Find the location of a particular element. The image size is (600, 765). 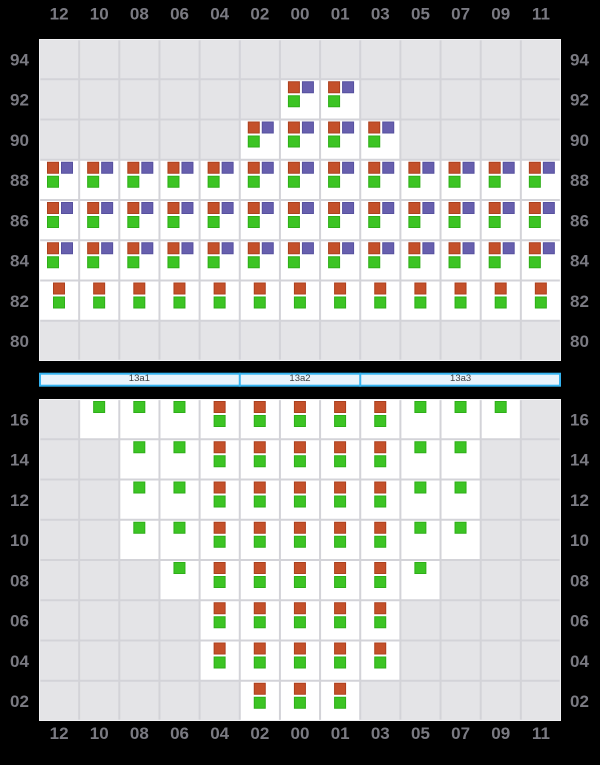

svg-text: 13a2 is located at coordinates (299, 378).